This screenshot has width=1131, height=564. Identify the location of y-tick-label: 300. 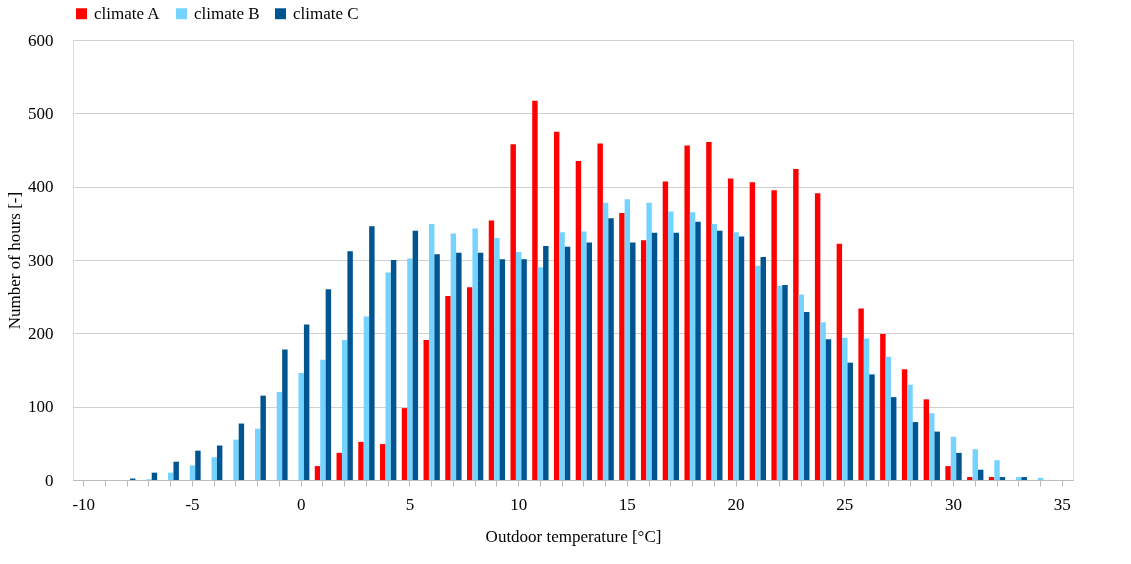
(41, 260).